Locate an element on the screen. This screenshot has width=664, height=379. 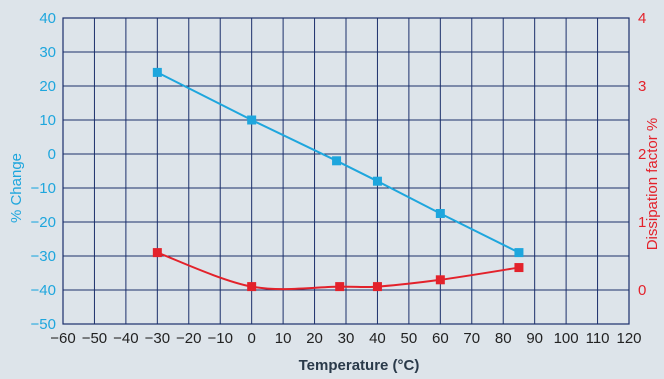
x-tick-label: −30 is located at coordinates (157, 338).